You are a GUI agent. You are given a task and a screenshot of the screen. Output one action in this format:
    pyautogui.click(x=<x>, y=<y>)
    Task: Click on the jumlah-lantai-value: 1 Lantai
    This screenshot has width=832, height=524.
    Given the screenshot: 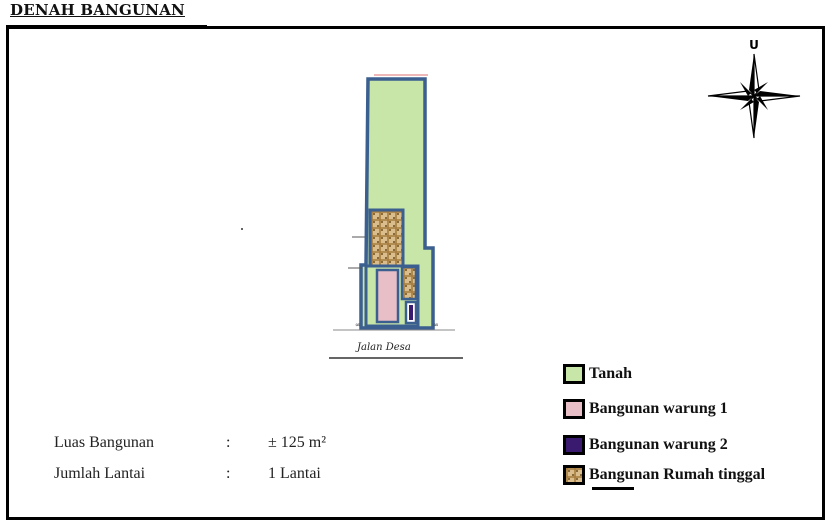 What is the action you would take?
    pyautogui.click(x=294, y=473)
    